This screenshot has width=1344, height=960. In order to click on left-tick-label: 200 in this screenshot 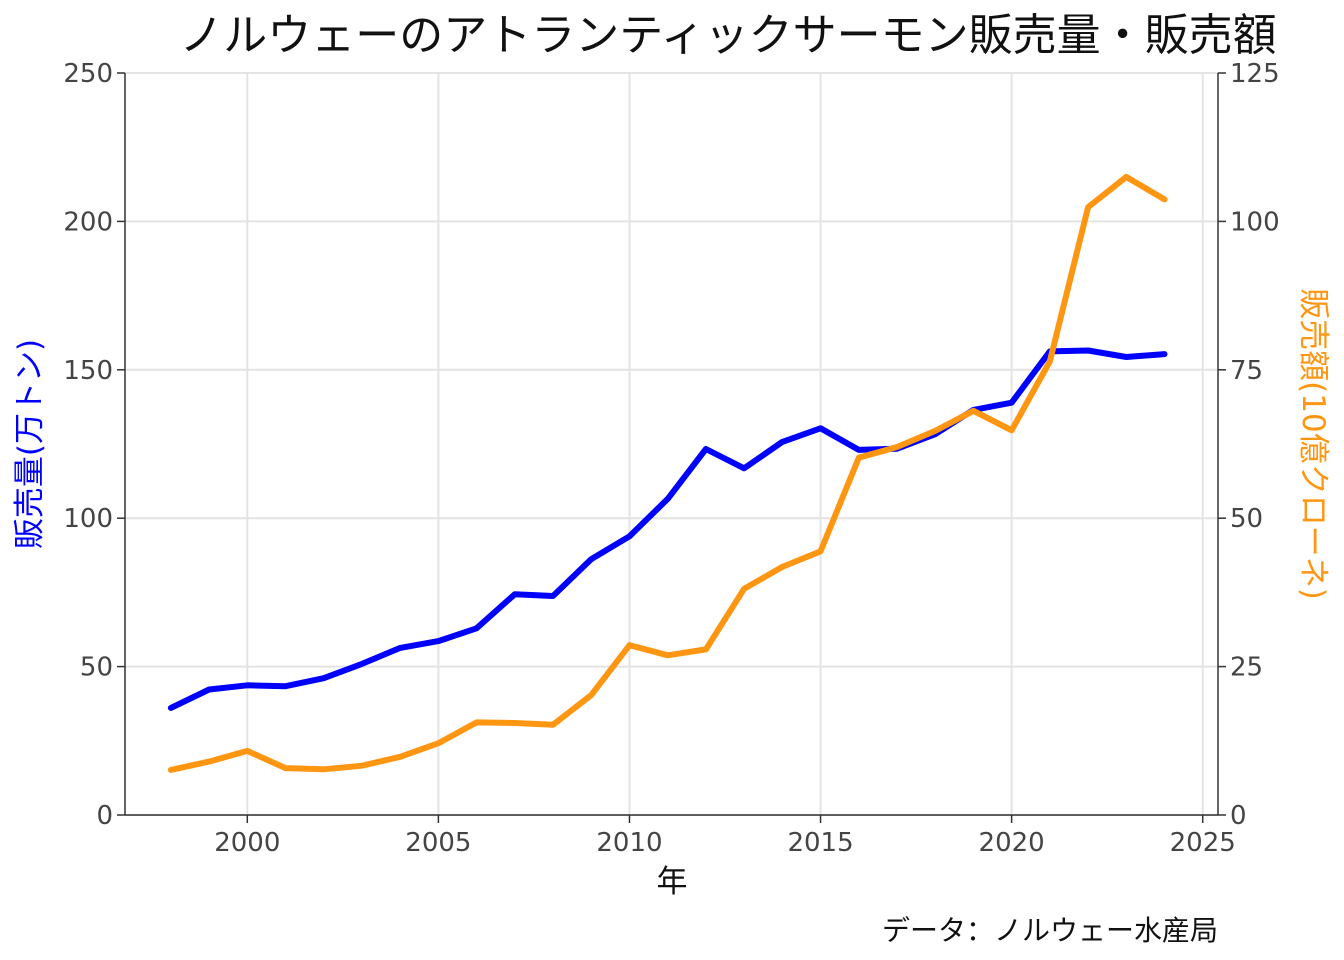, I will do `click(88, 222)`.